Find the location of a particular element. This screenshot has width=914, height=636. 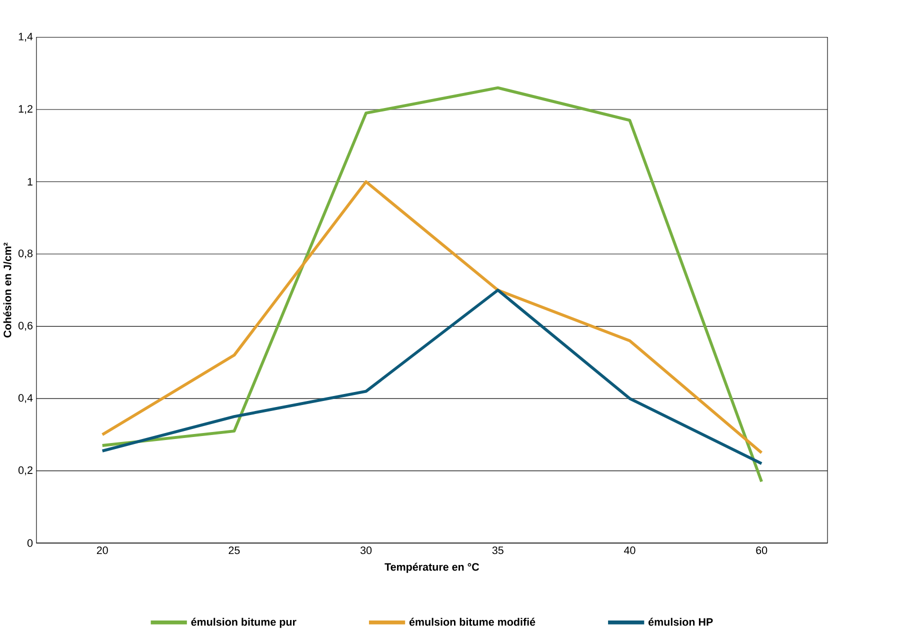

x-tick-label: 25 is located at coordinates (234, 550).